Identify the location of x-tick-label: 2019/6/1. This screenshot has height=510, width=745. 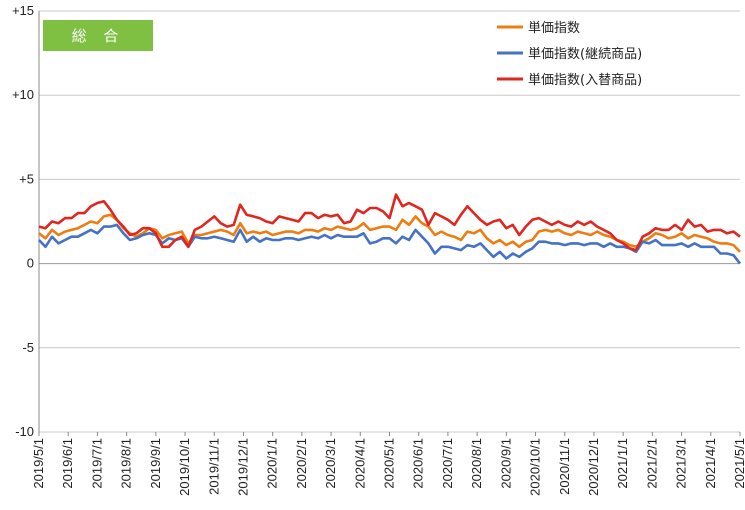
(67, 463).